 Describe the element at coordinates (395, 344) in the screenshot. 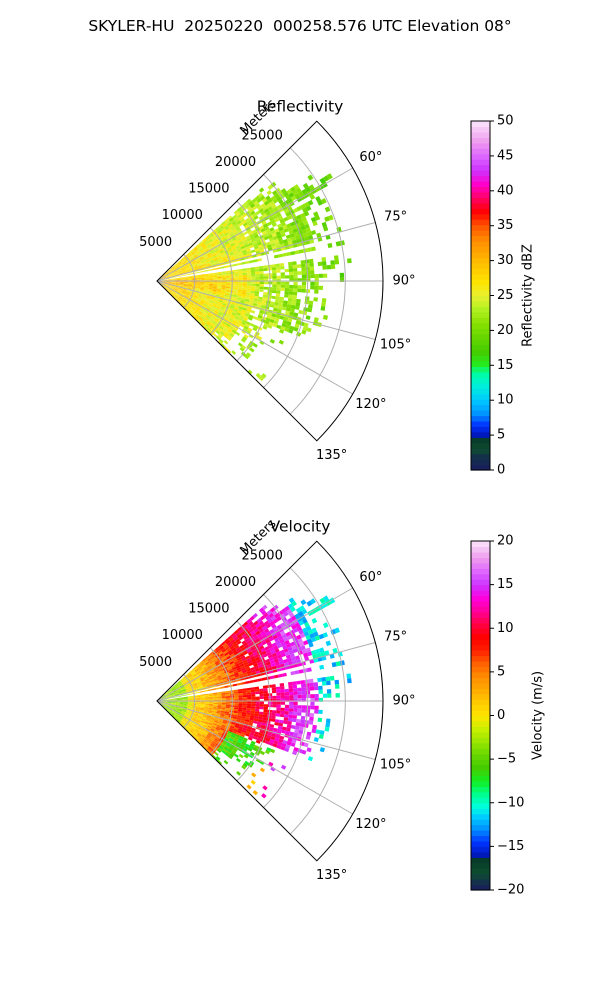

I see `angle-tick-label: 105°` at that location.